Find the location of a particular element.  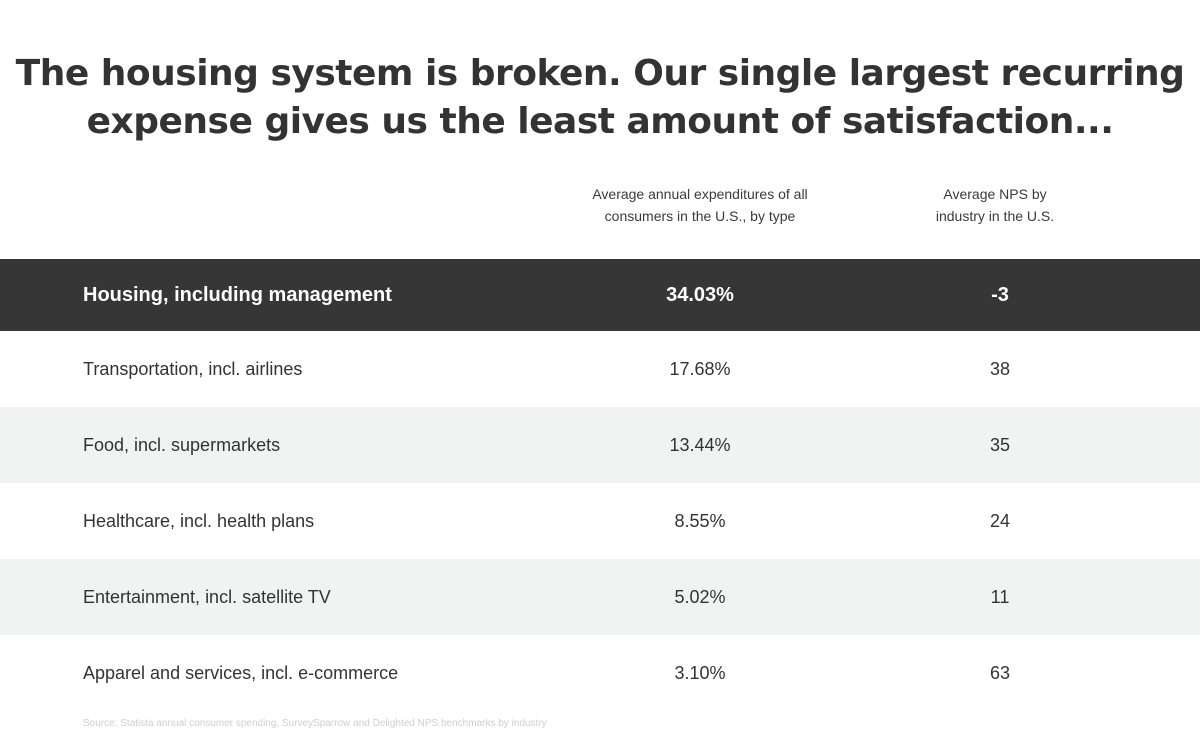

row-spend-value: 5.02% is located at coordinates (700, 596).